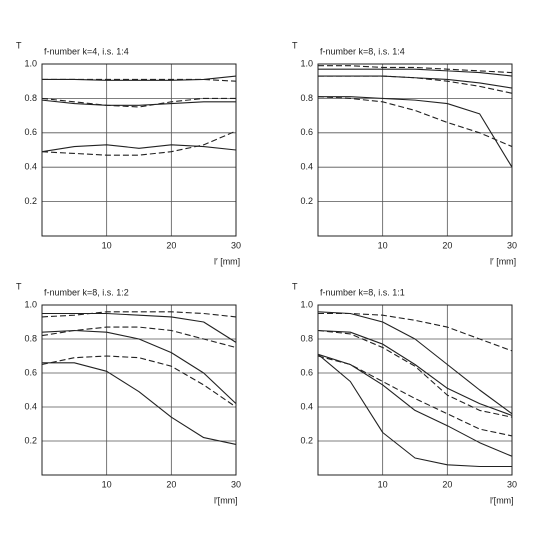 This screenshot has height=533, width=557. Describe the element at coordinates (362, 292) in the screenshot. I see `chart-title: f-number k=8, i.s. 1:1` at that location.